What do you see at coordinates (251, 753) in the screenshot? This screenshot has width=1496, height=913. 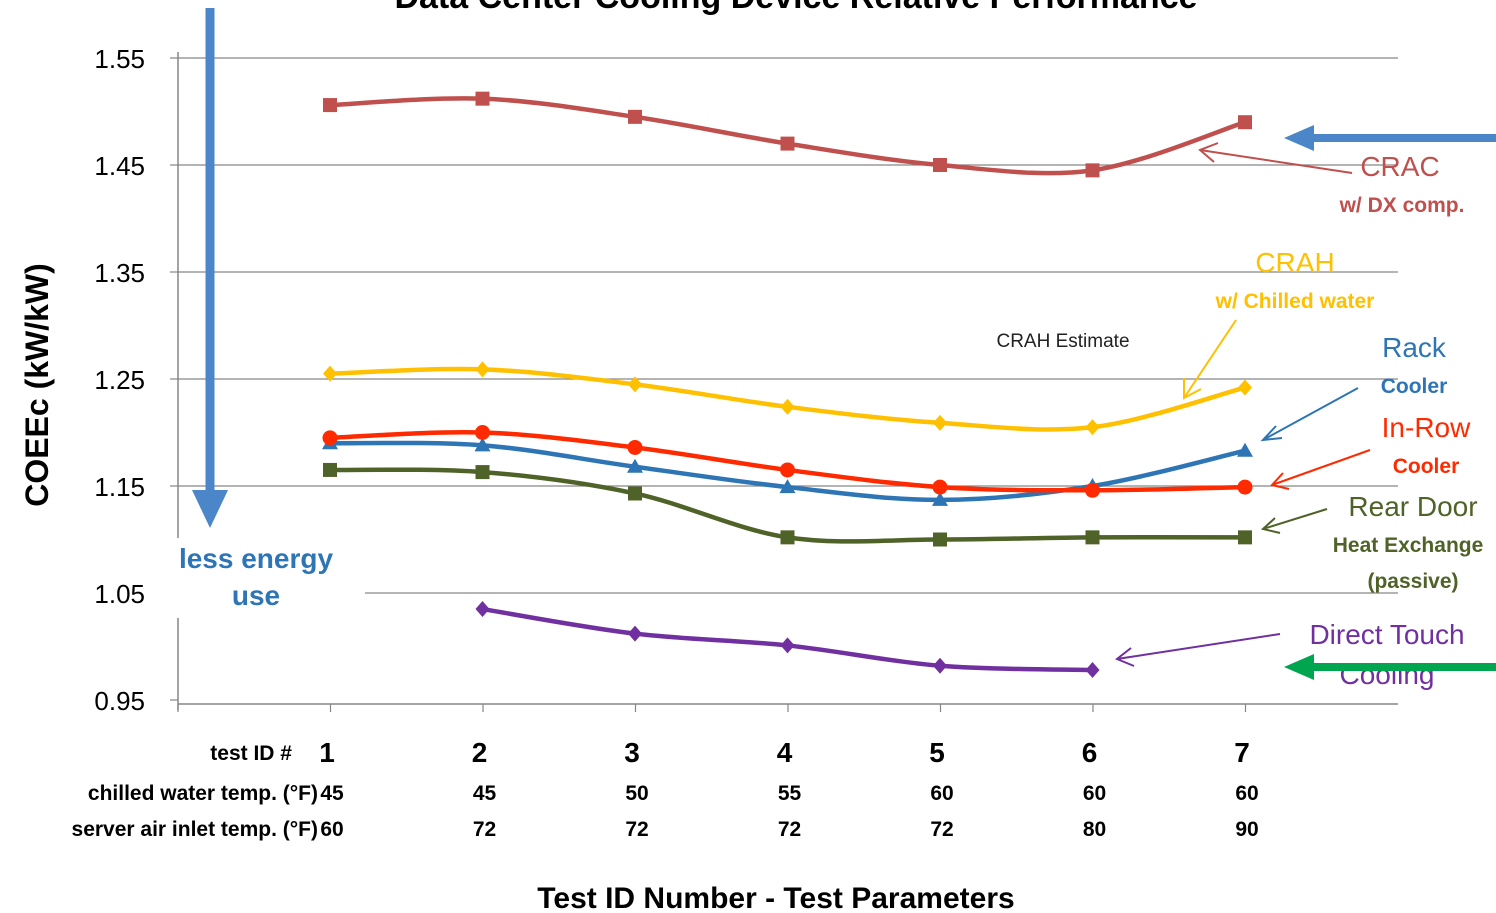 I see `param-row-label: test ID #` at bounding box center [251, 753].